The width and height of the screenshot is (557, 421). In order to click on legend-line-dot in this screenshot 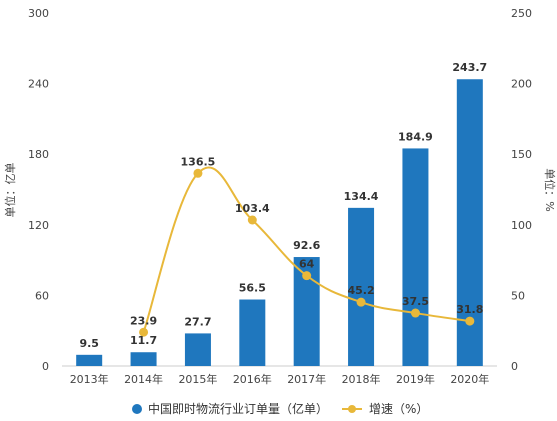, I will do `click(352, 409)`.